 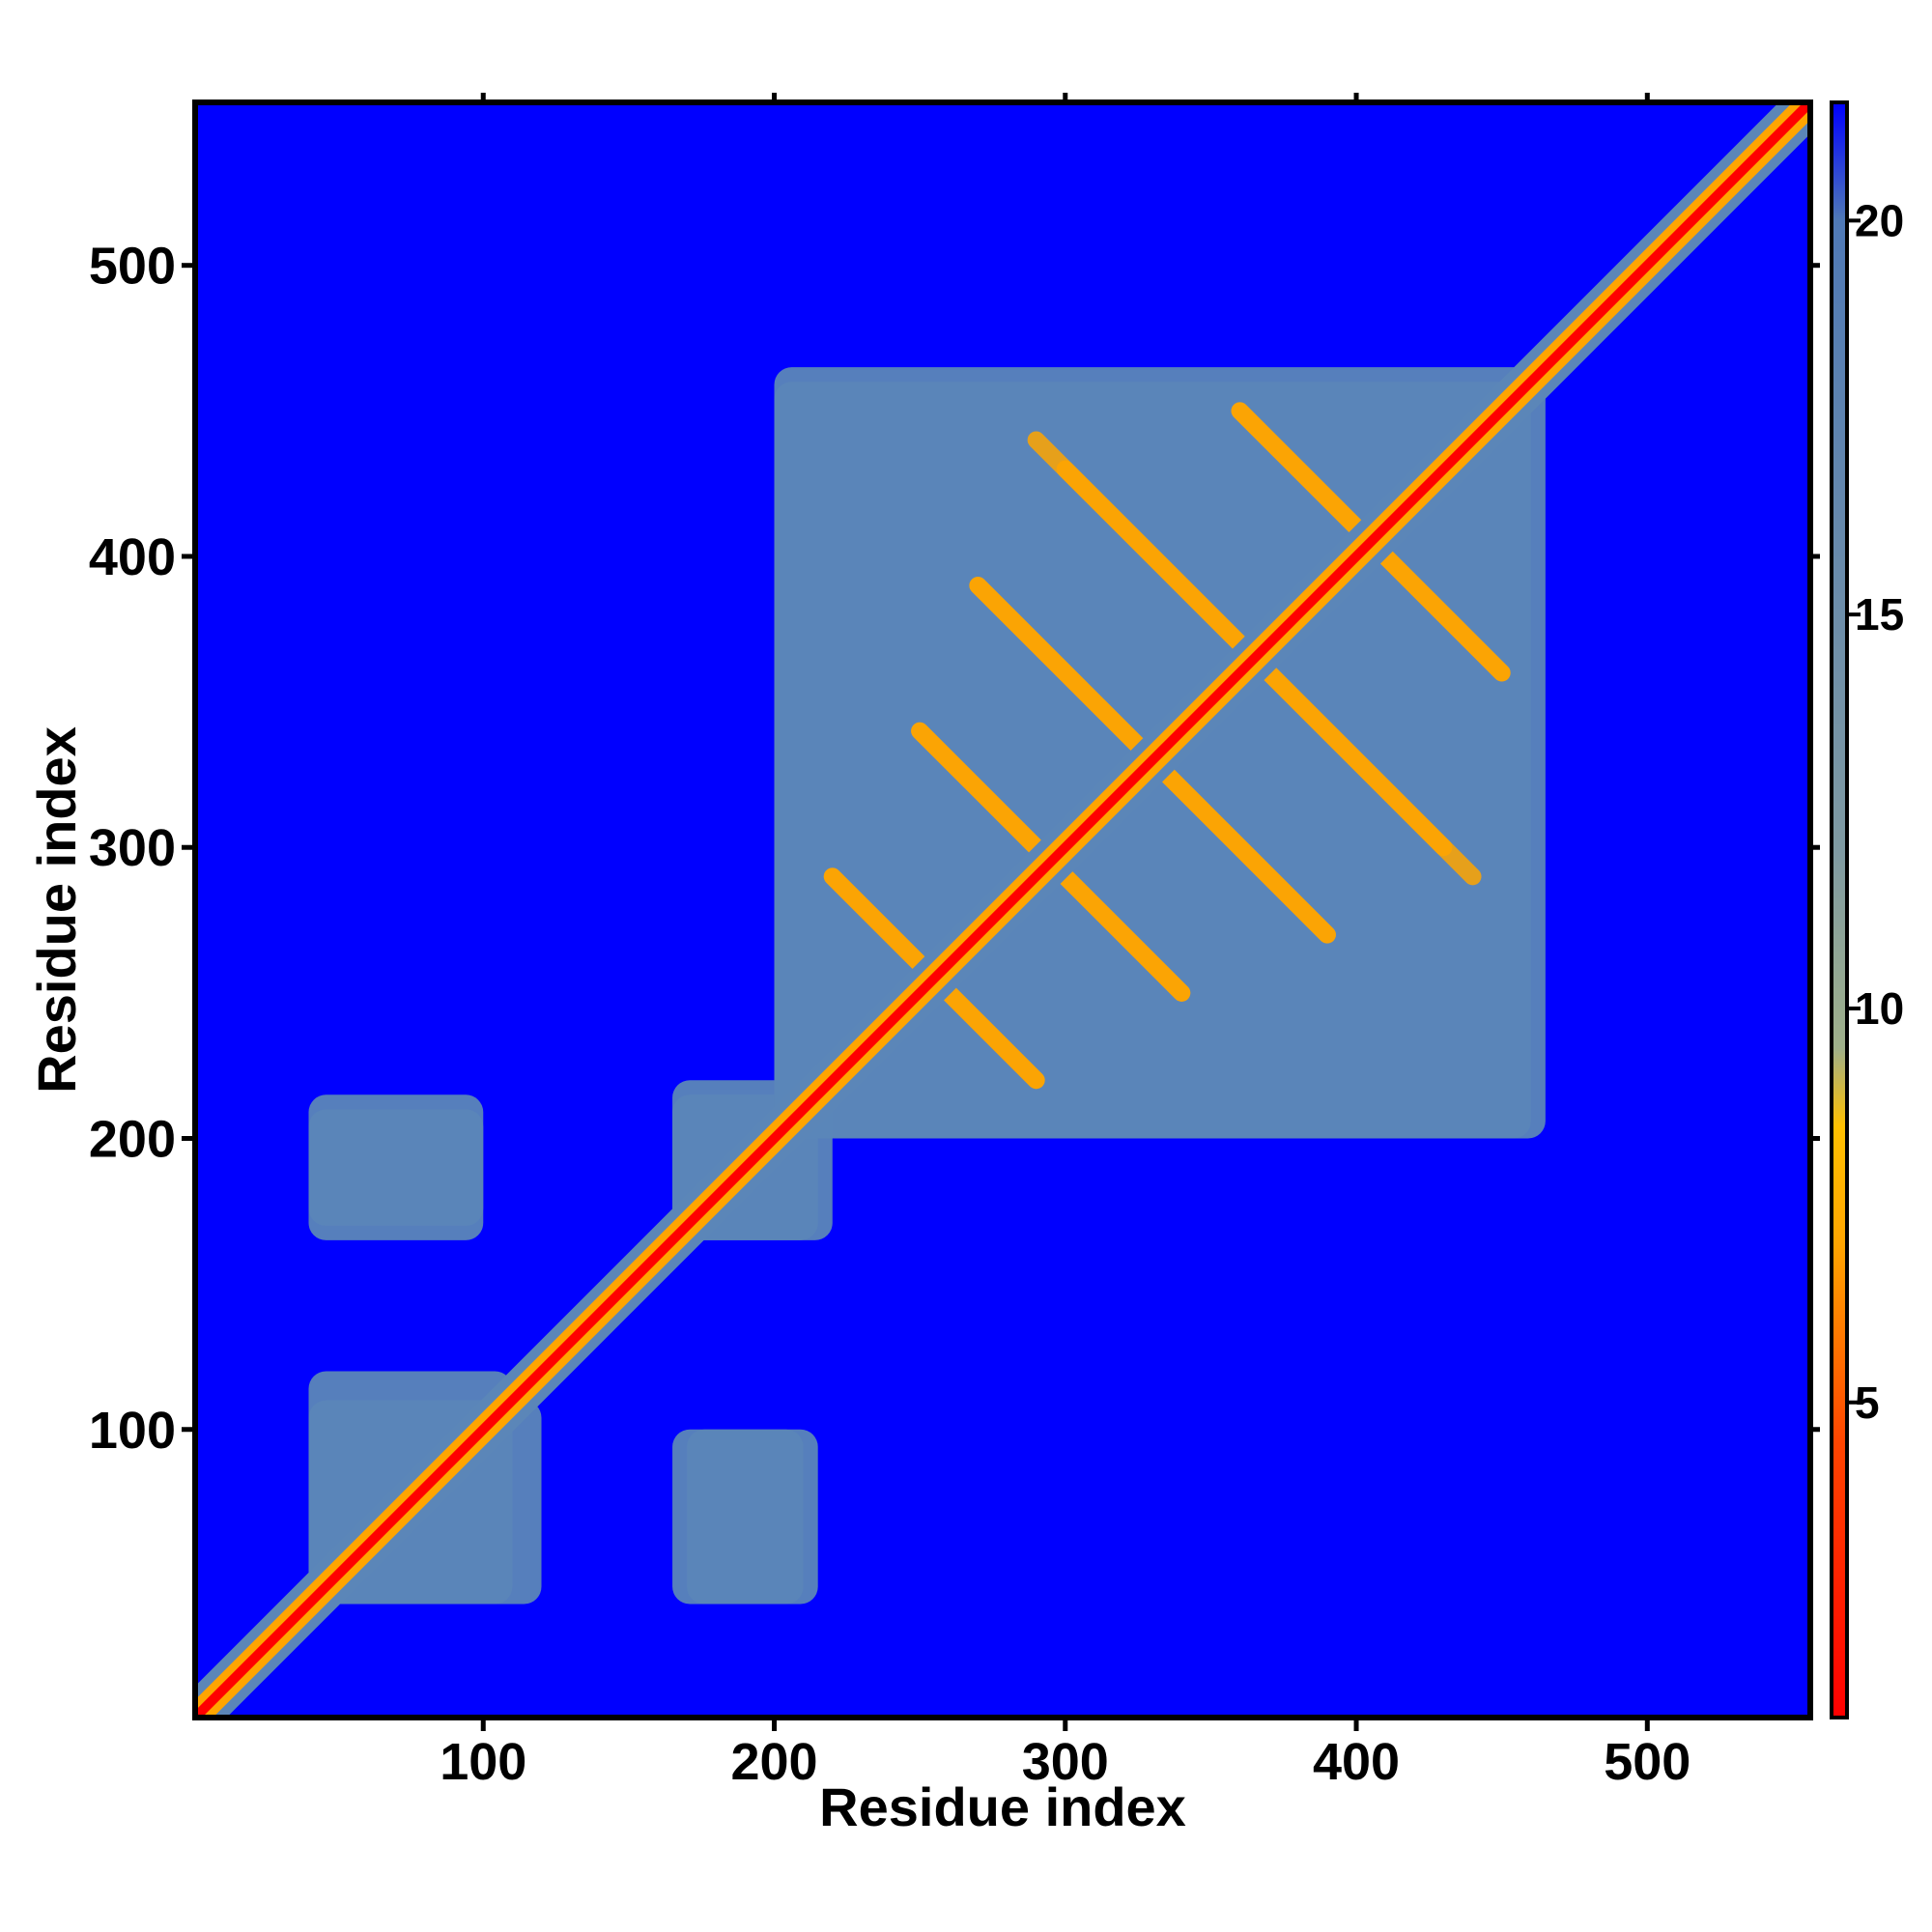 I want to click on colorbar-ticks: 5 10 15 20, so click(x=1875, y=811).